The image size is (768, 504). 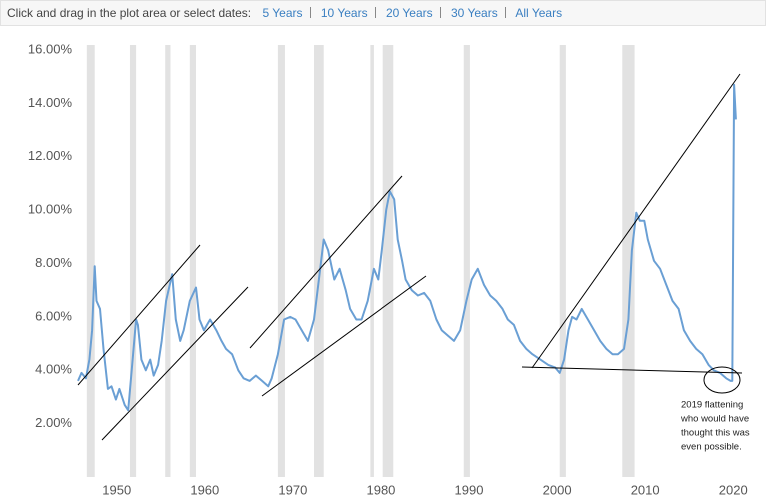 What do you see at coordinates (50, 48) in the screenshot?
I see `y-tick-label: 16.00%` at bounding box center [50, 48].